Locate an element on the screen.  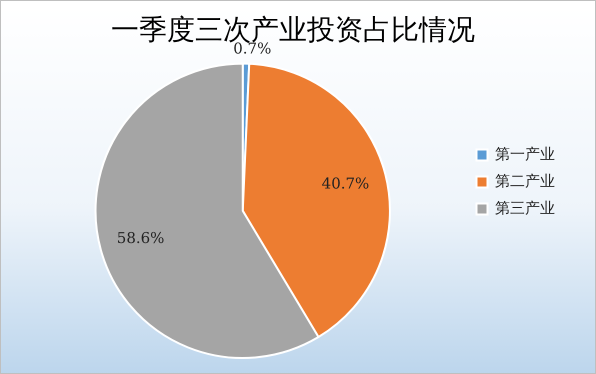
data-label: 40.7% is located at coordinates (346, 183).